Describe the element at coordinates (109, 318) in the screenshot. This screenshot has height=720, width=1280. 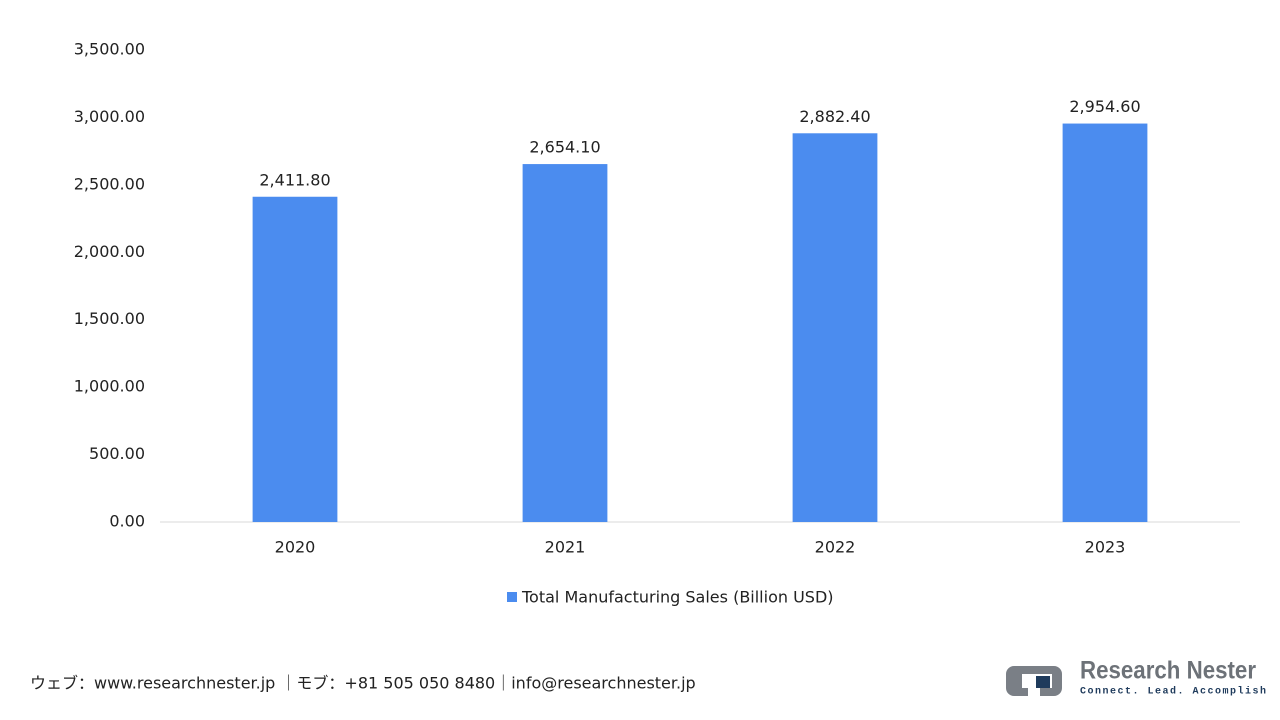
I see `y-tick-label: 1,500.00` at that location.